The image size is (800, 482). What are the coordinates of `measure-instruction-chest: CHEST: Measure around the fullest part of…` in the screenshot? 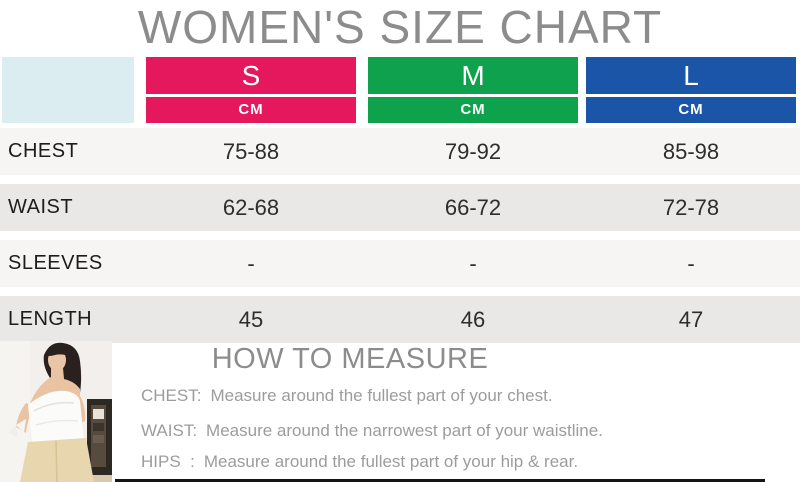 It's located at (347, 396).